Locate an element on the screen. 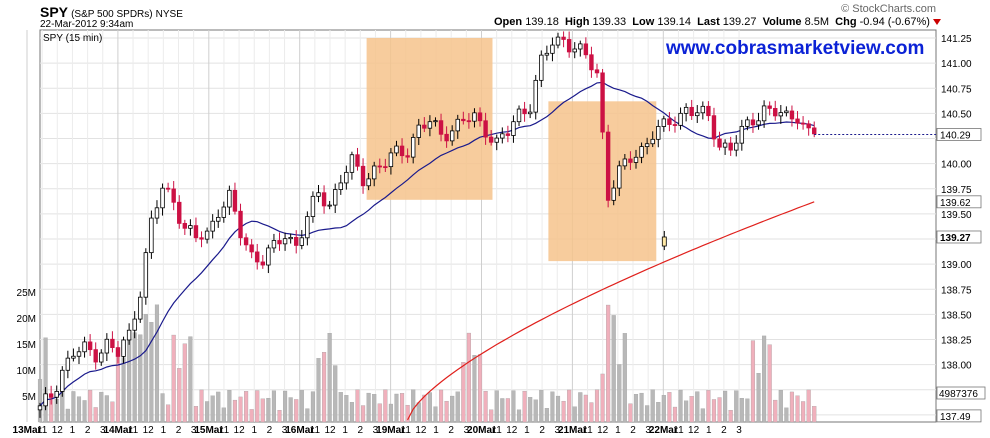 Image resolution: width=990 pixels, height=438 pixels. price-tick-label: 140.00 is located at coordinates (956, 165).